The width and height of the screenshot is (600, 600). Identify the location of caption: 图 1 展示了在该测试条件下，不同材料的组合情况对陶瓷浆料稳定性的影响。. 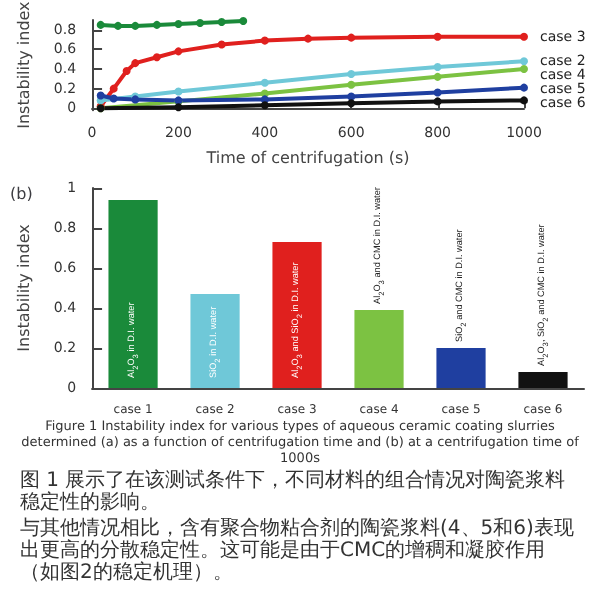
(293, 492).